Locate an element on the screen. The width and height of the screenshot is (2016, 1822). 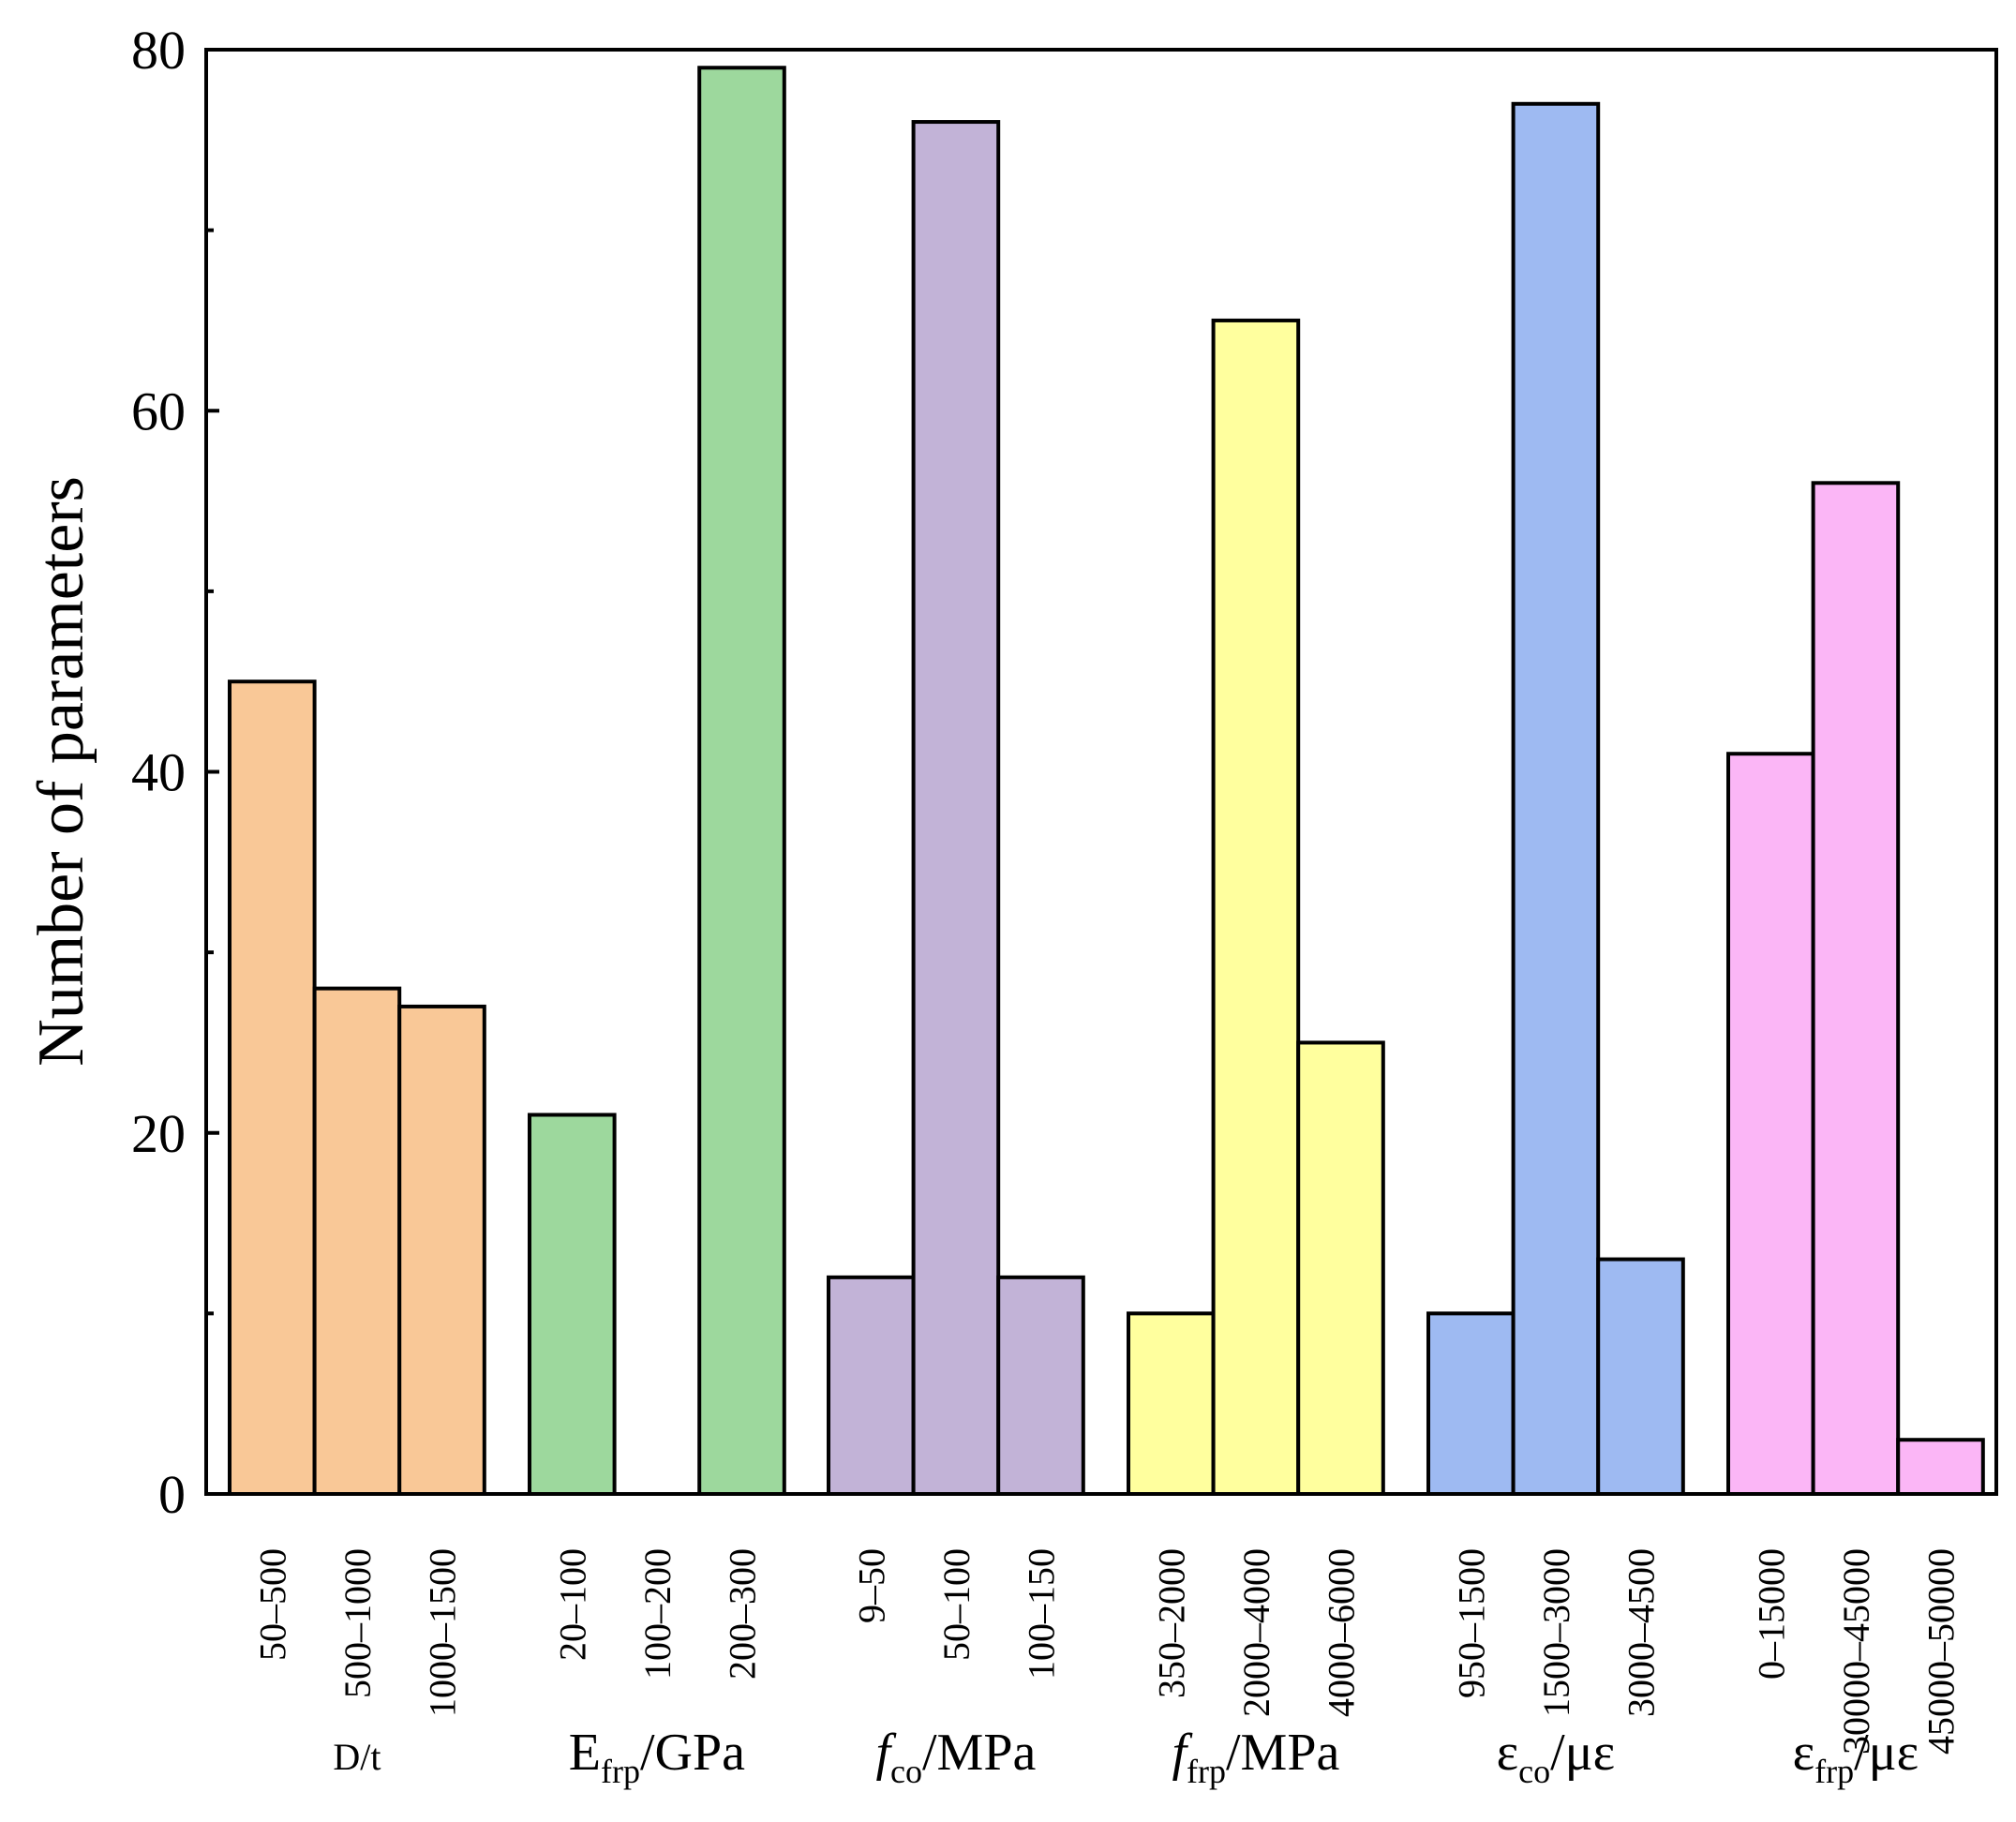
group-labels: D/t Efrp/GPa fco/MPa ffrp/MPa εco/με εfrp/με is located at coordinates (1126, 1757).